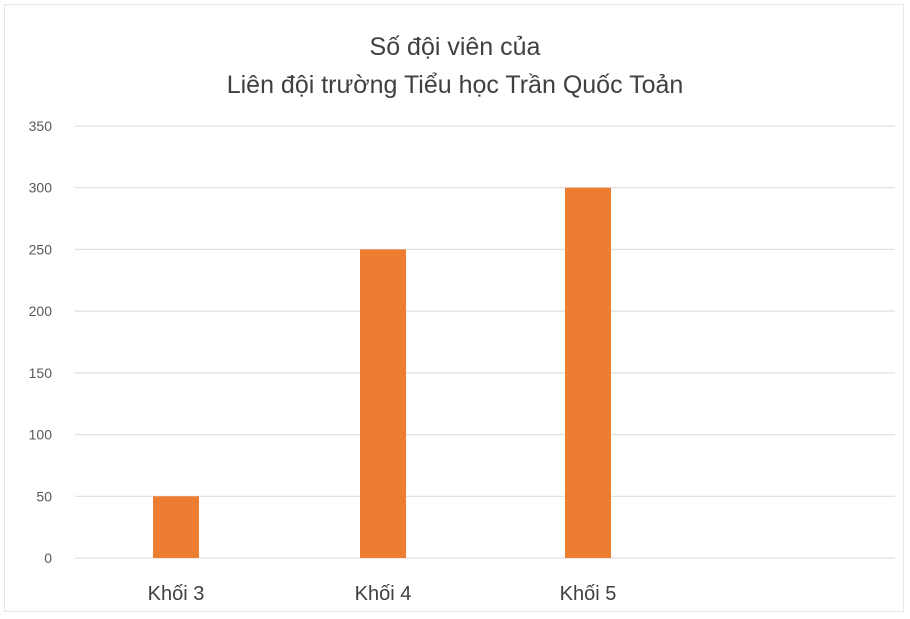  Describe the element at coordinates (176, 594) in the screenshot. I see `x-category-label: Khối 3` at that location.